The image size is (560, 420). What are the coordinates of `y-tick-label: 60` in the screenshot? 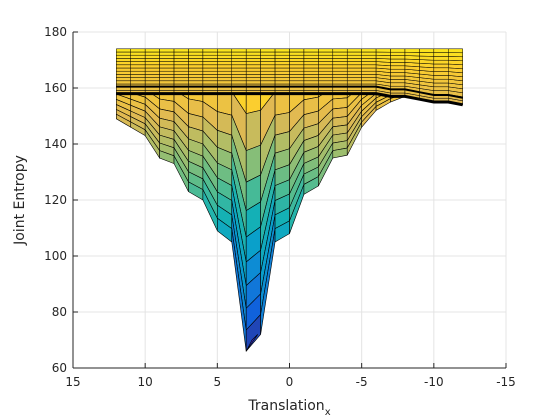 It's located at (59, 368).